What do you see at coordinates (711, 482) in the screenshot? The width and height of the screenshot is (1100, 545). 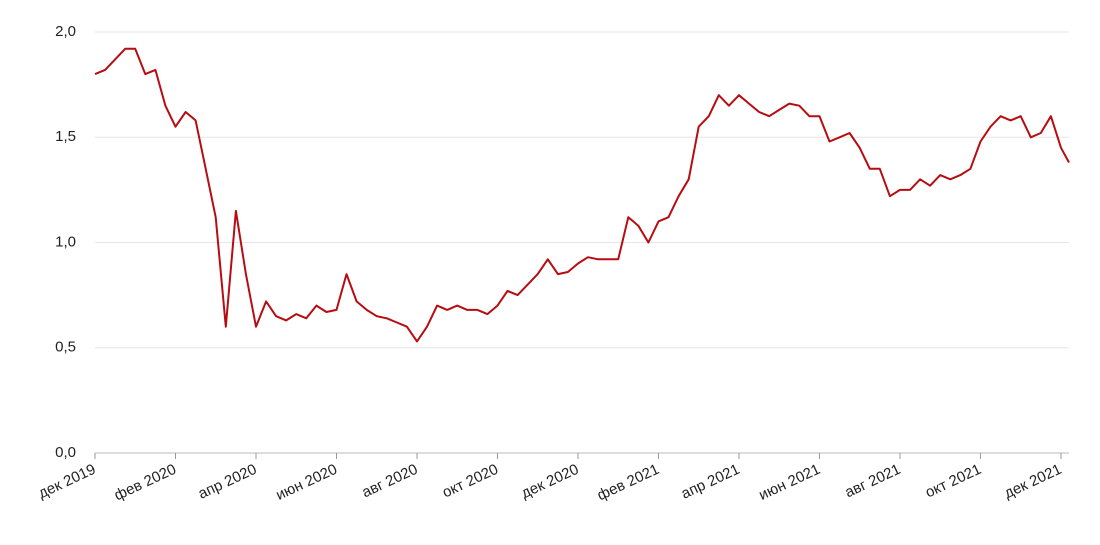 I see `x-tick-label: апр 2021` at bounding box center [711, 482].